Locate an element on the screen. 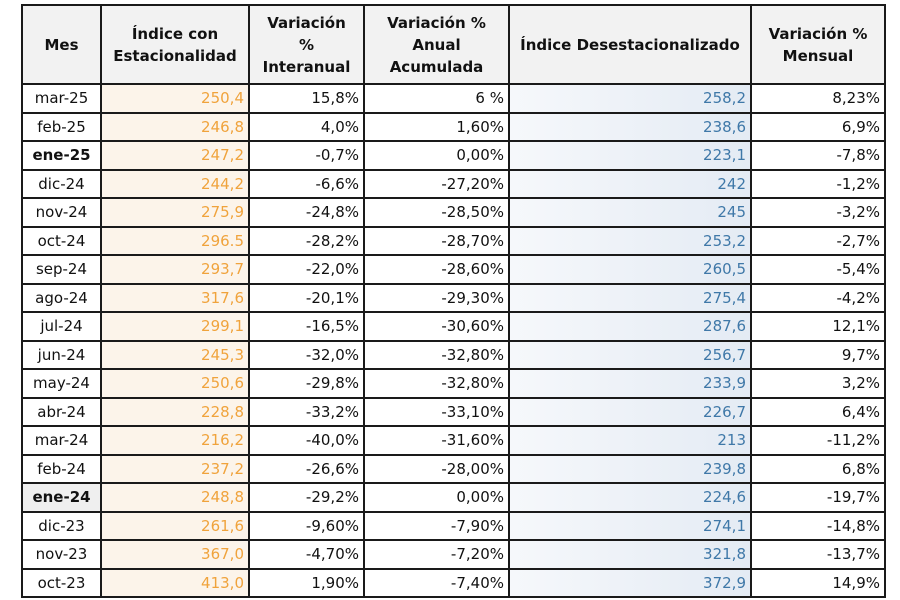 The height and width of the screenshot is (600, 900). cell-est: 228,8 is located at coordinates (175, 411).